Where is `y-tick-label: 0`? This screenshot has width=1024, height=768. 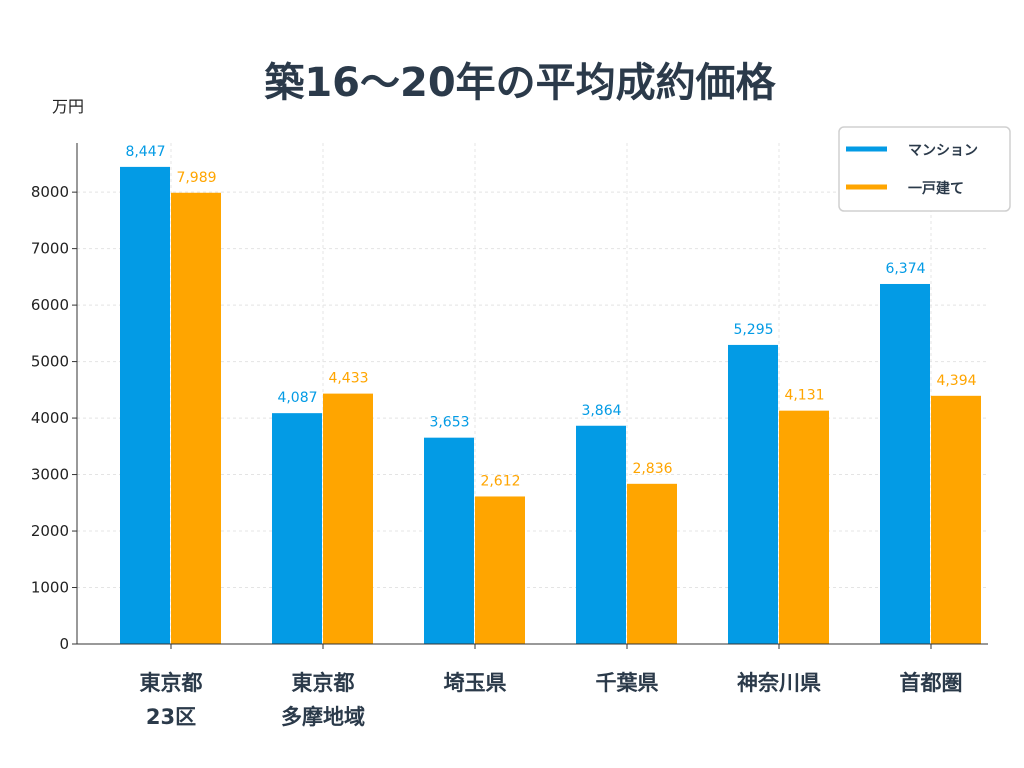 y-tick-label: 0 is located at coordinates (64, 644).